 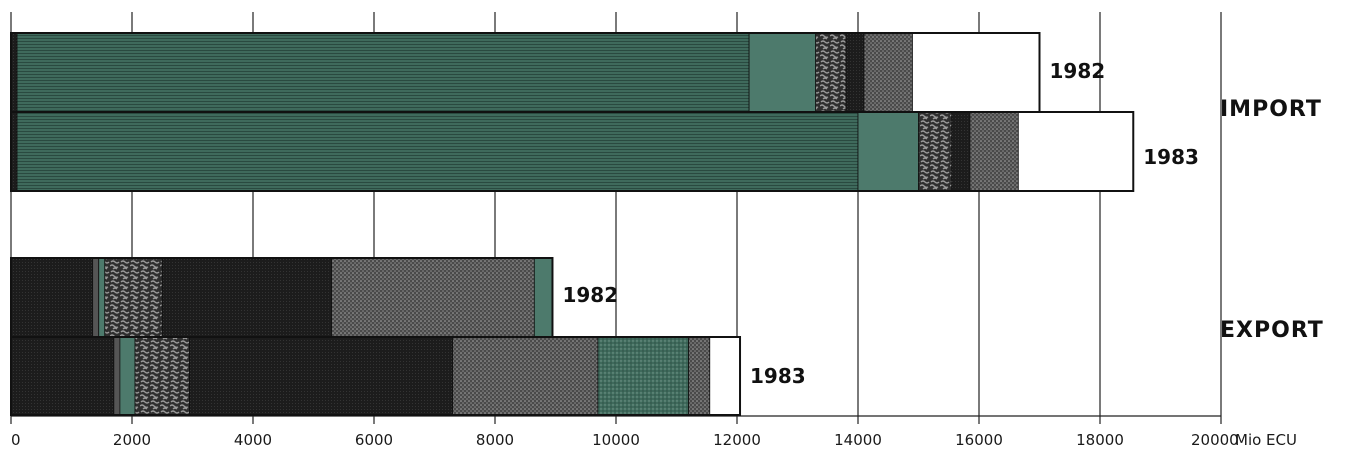 What do you see at coordinates (737, 440) in the screenshot?
I see `x-tick-label-12000: 12000` at bounding box center [737, 440].